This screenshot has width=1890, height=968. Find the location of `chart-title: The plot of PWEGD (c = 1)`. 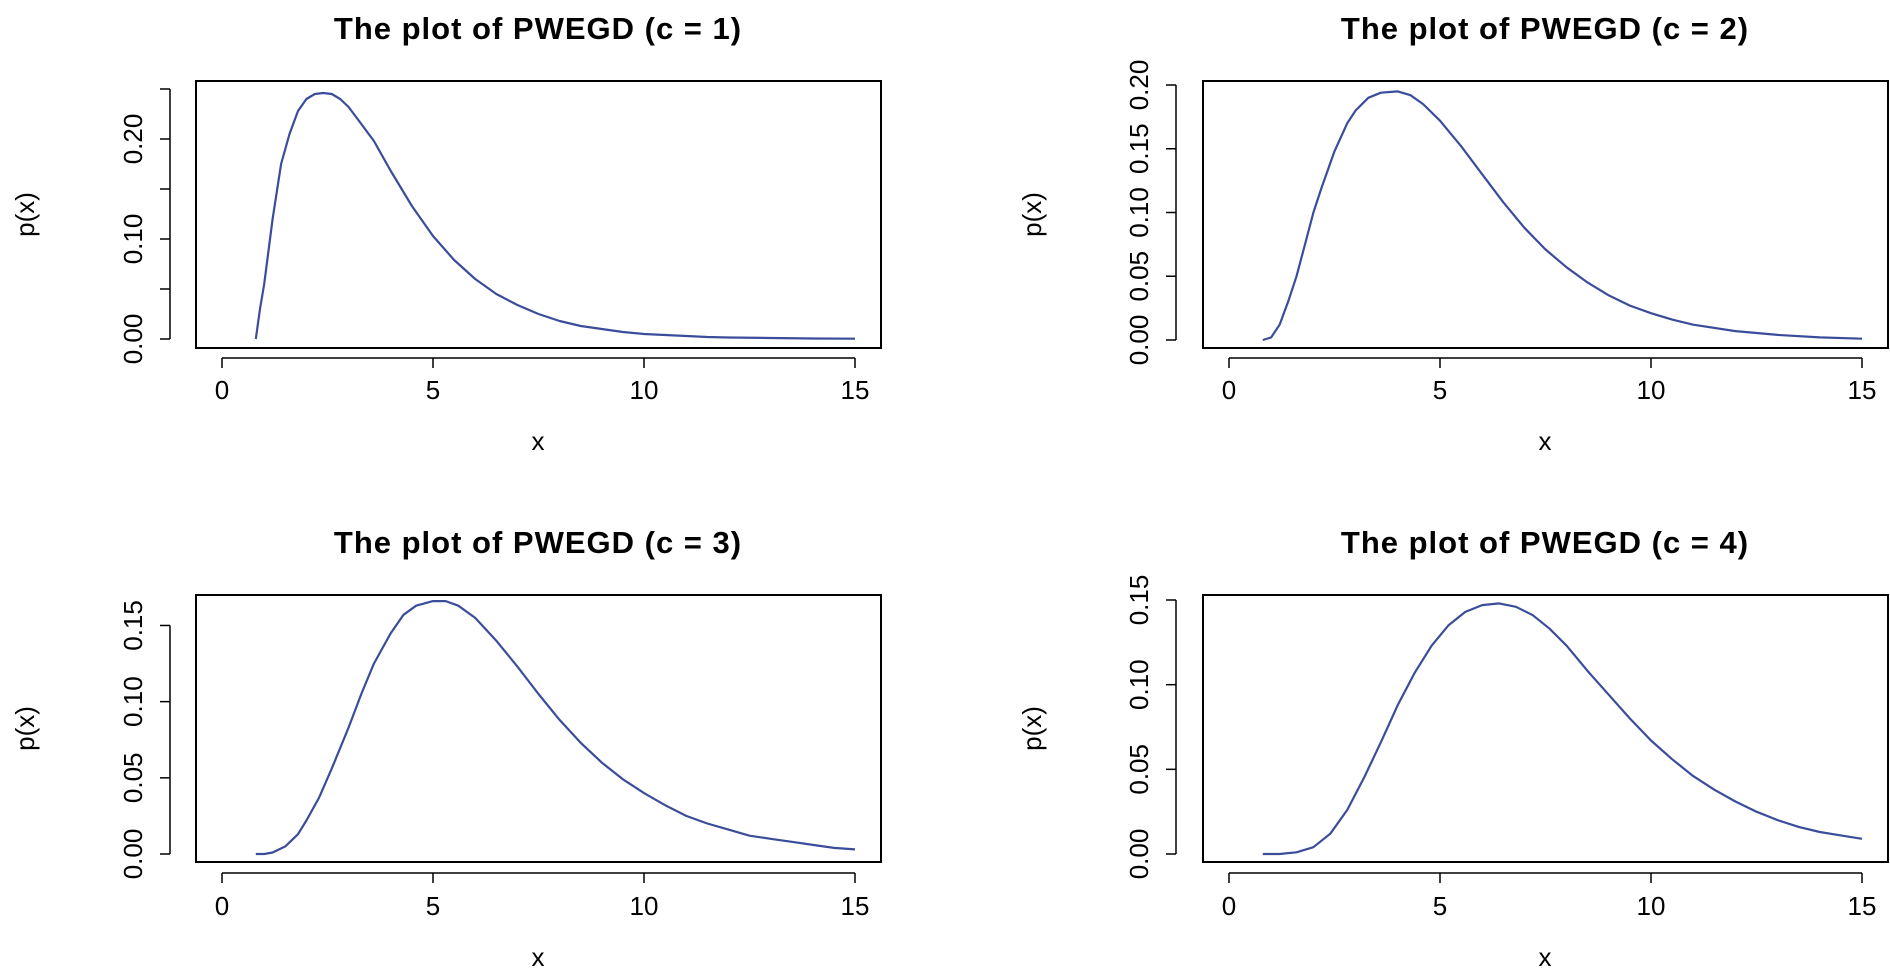

chart-title: The plot of PWEGD (c = 1) is located at coordinates (538, 28).